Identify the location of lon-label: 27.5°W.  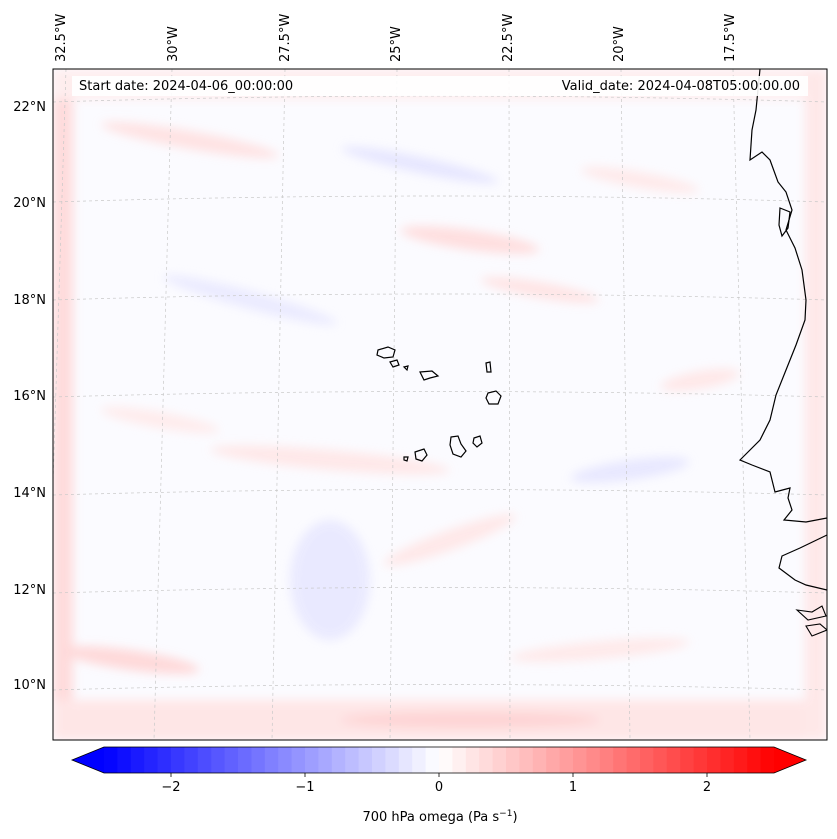
(285, 38).